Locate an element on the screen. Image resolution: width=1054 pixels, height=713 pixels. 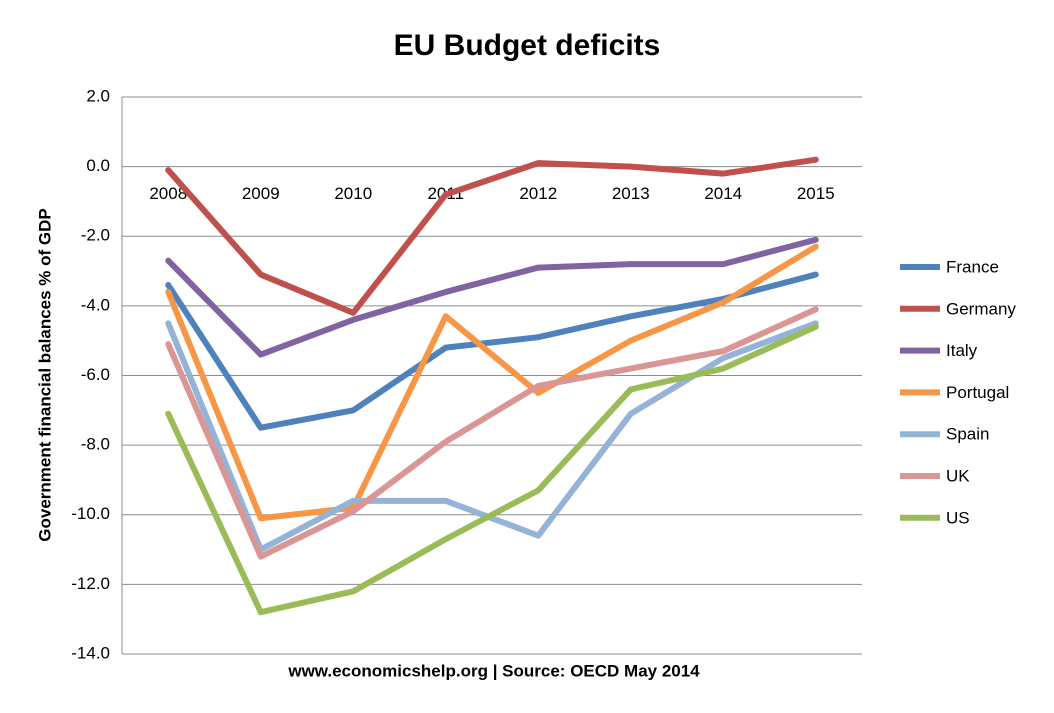
y-tick-label: -8.0 is located at coordinates (95, 444).